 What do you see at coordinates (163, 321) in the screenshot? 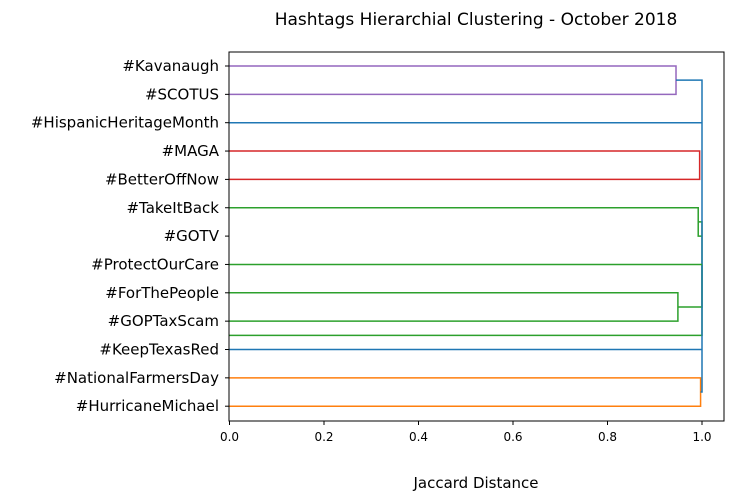
I see `leaf-label-9: #GOPTaxScam` at bounding box center [163, 321].